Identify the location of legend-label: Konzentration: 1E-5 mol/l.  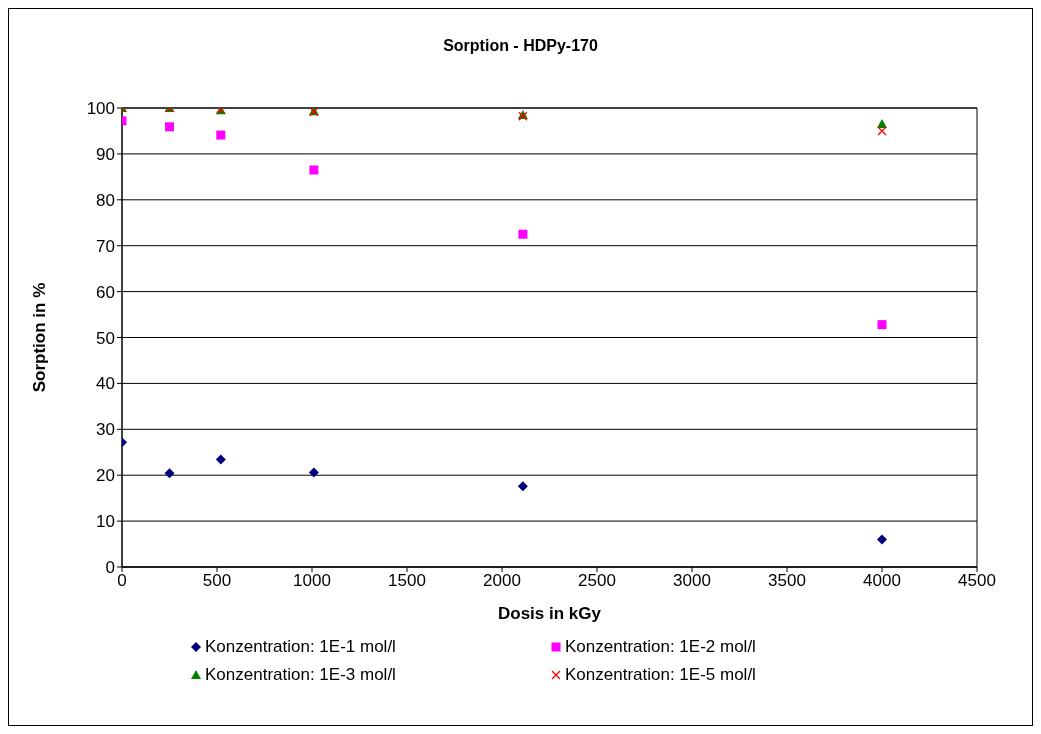
(660, 675).